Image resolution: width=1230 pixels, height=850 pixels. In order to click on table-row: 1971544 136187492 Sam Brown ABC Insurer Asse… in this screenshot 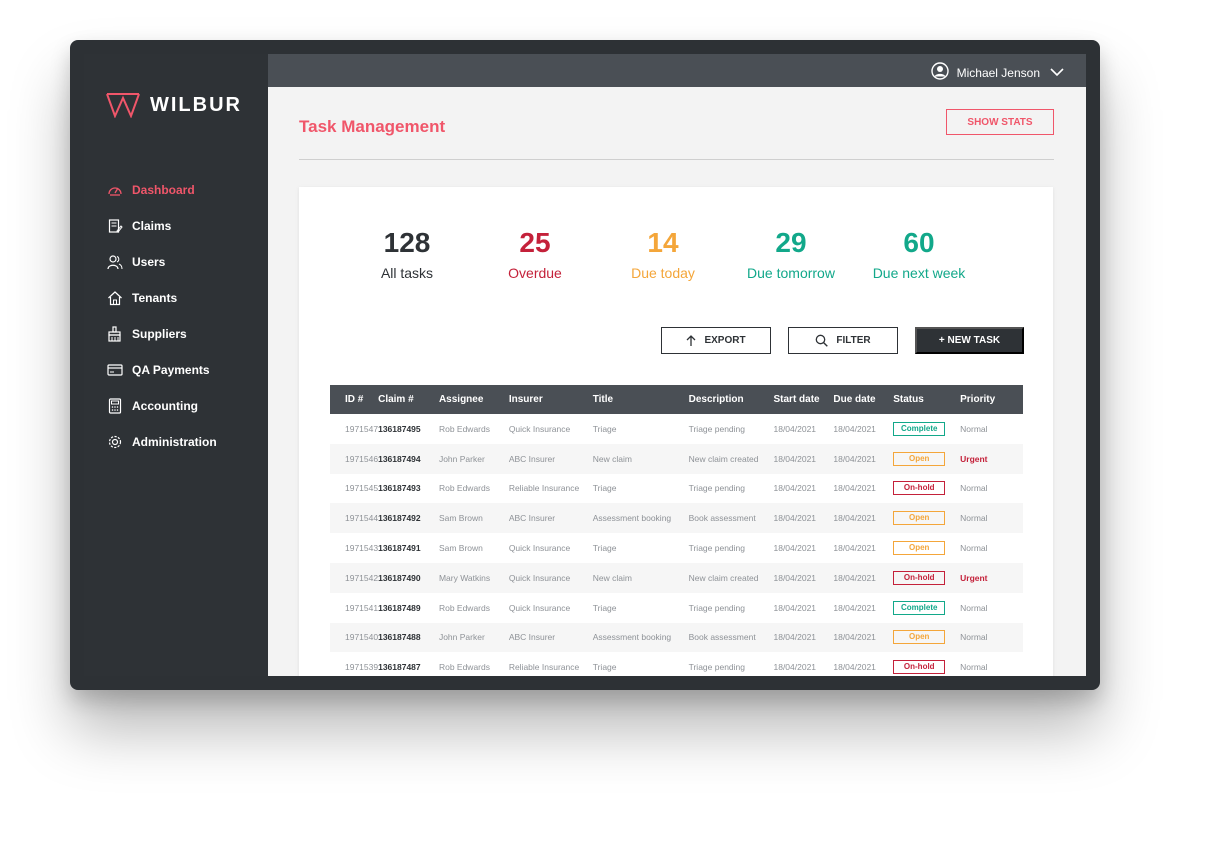, I will do `click(676, 518)`.